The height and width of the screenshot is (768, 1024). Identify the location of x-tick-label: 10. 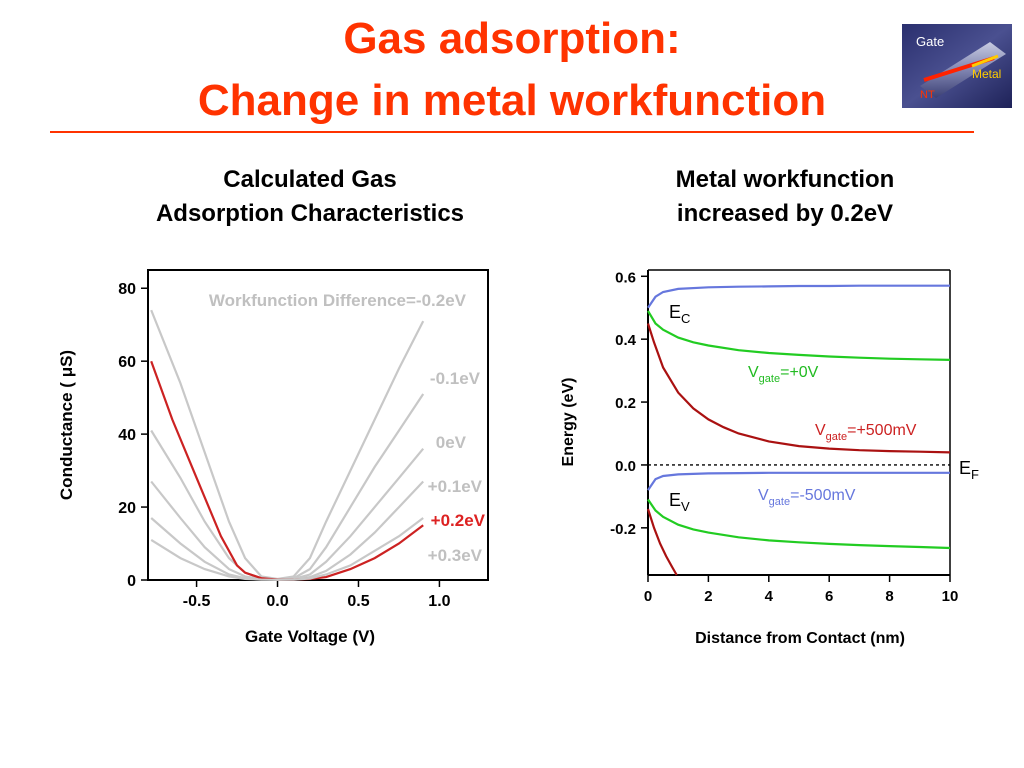
(950, 596).